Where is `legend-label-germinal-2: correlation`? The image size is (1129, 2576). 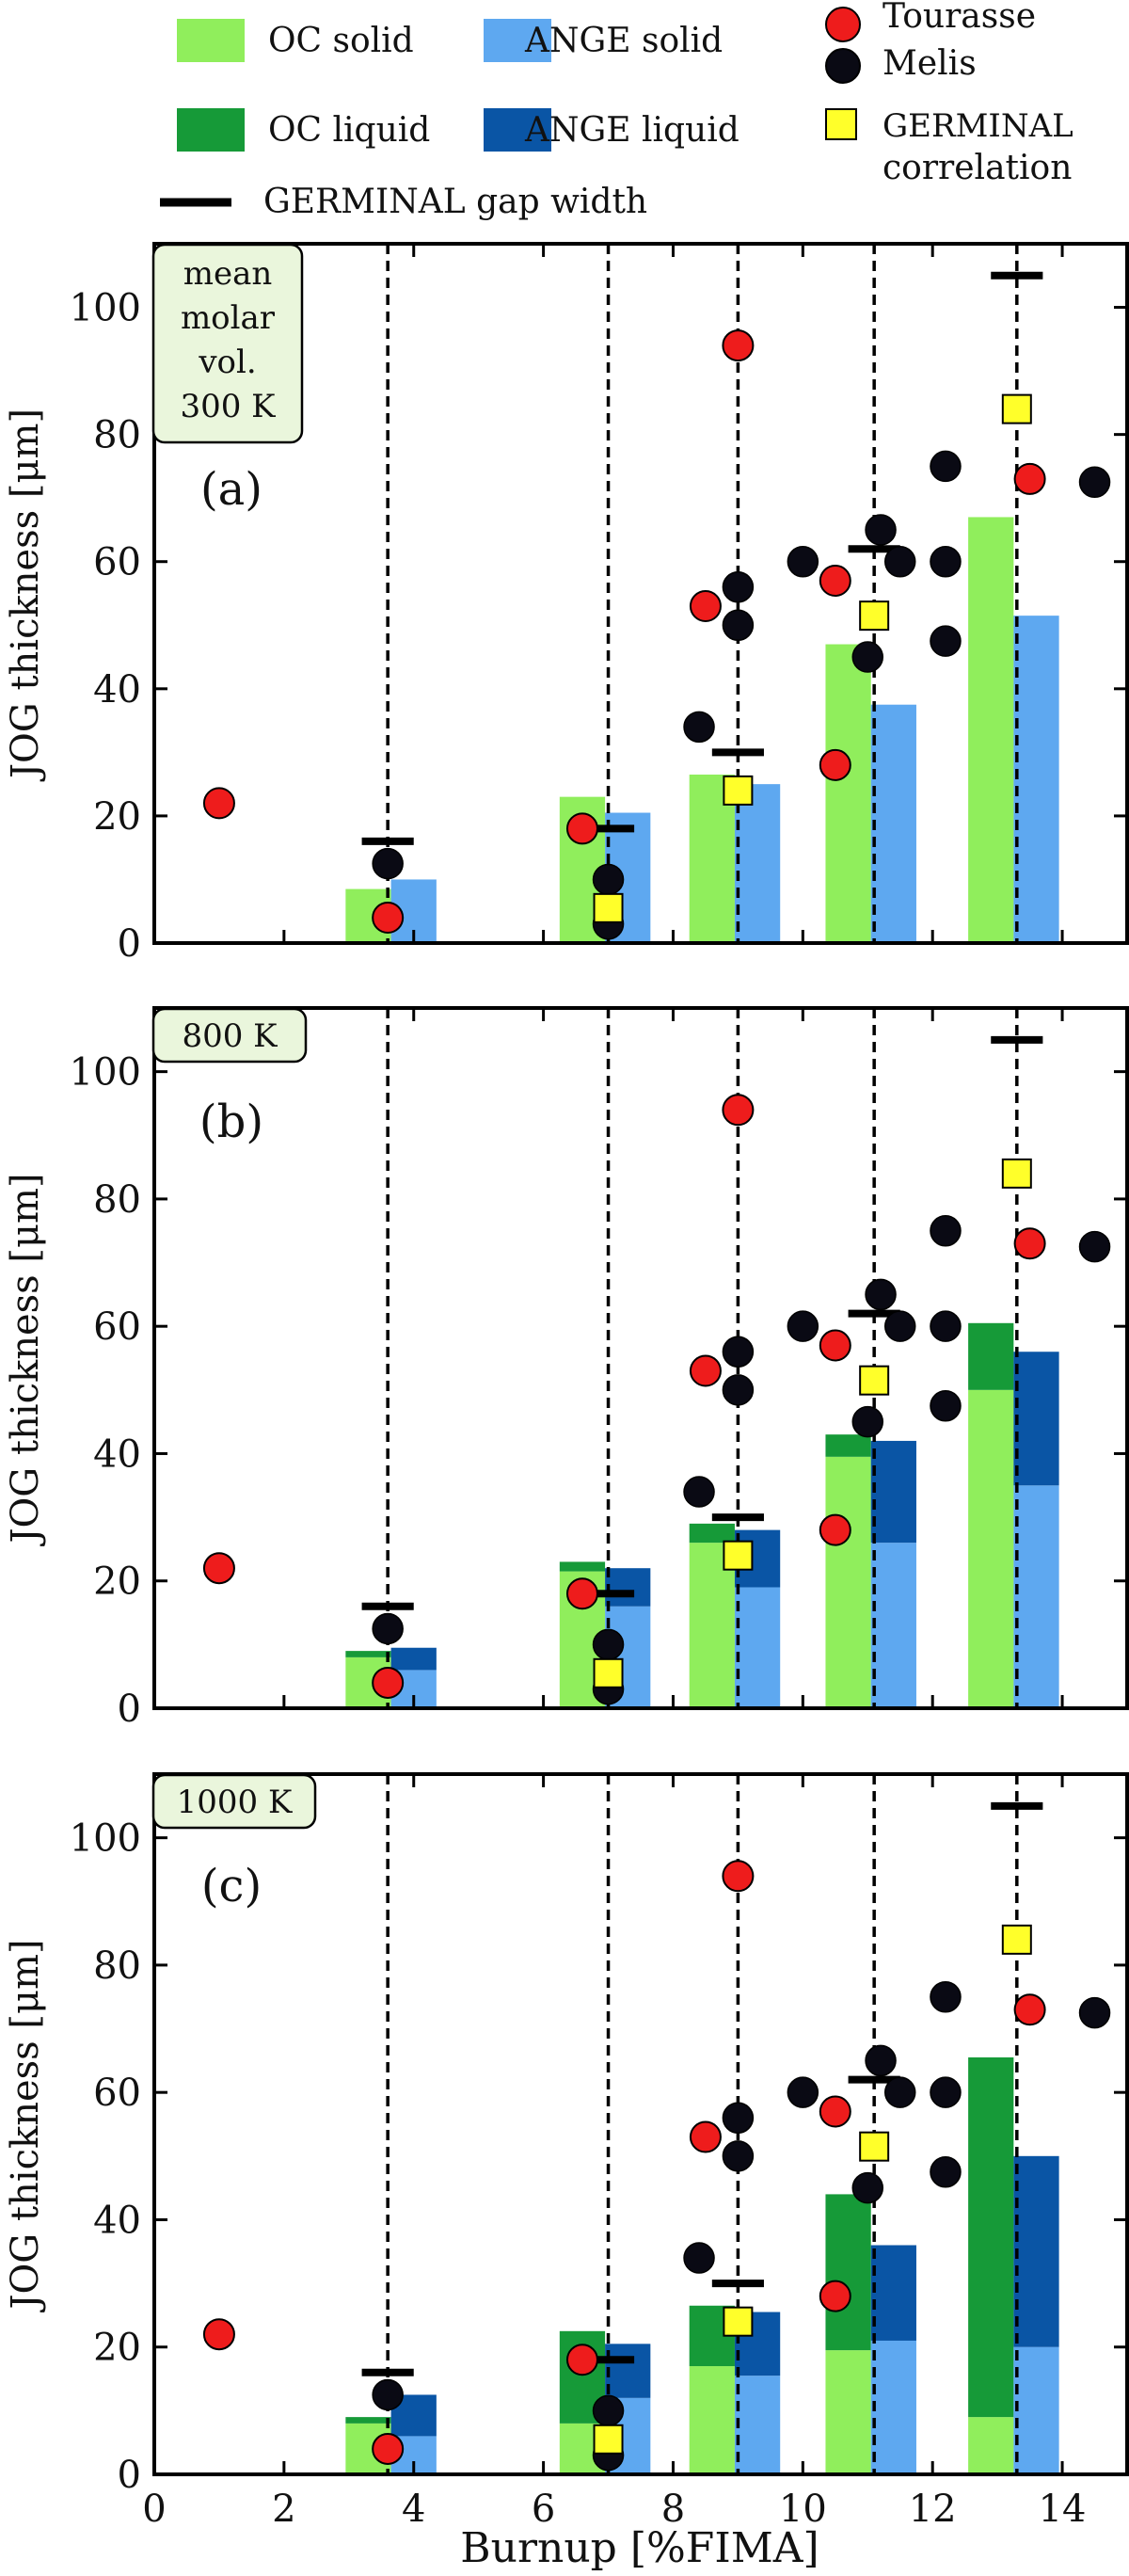 legend-label-germinal-2: correlation is located at coordinates (977, 168).